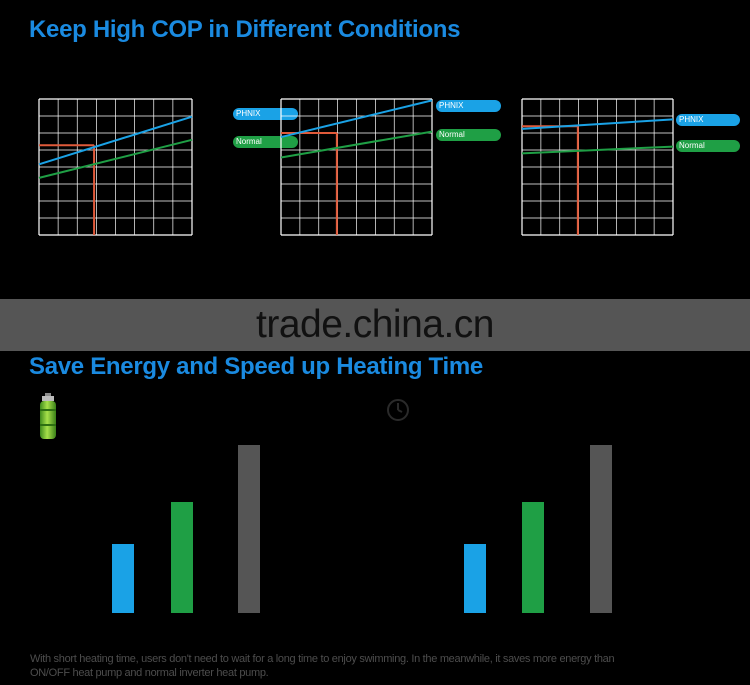 This screenshot has width=750, height=685. I want to click on battery-icon, so click(48, 416).